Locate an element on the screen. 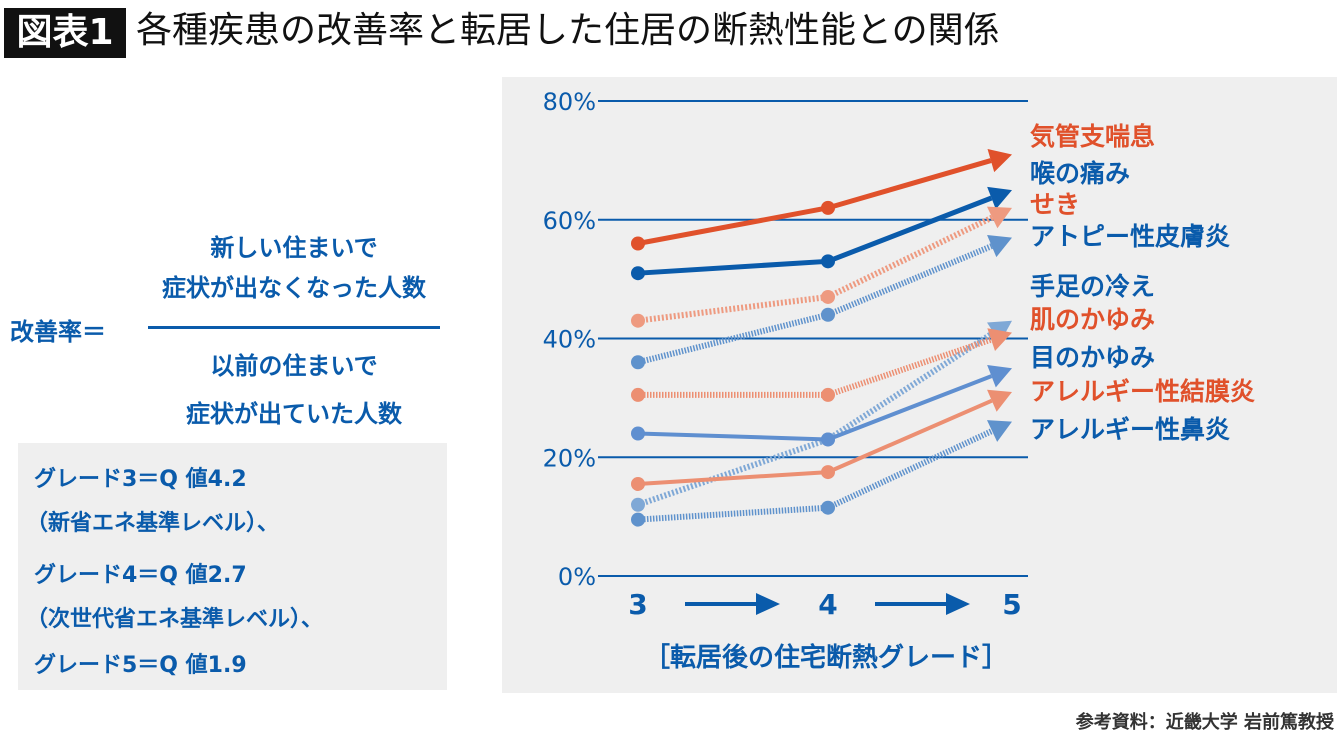 The height and width of the screenshot is (743, 1340). grade-note: グレード5＝Q 値1.9 is located at coordinates (140, 665).